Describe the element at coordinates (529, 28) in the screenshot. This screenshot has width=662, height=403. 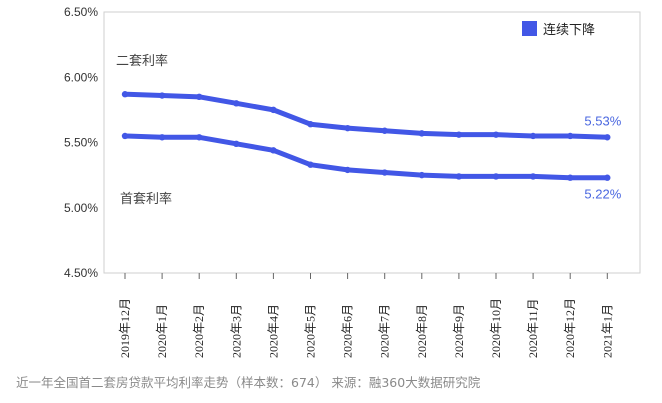
I see `legend-swatch` at that location.